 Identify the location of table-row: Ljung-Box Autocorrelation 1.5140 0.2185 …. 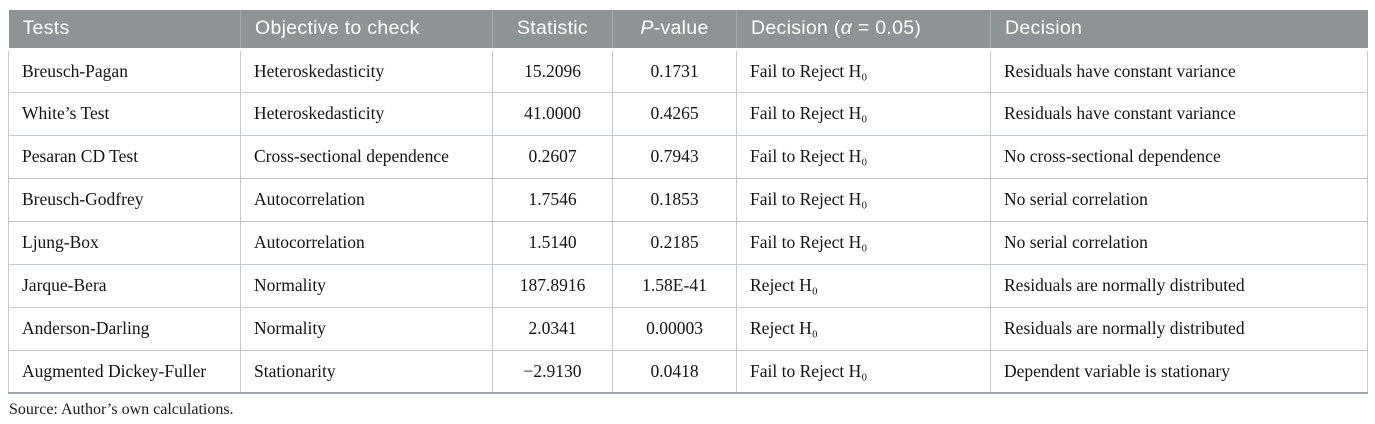
(688, 242).